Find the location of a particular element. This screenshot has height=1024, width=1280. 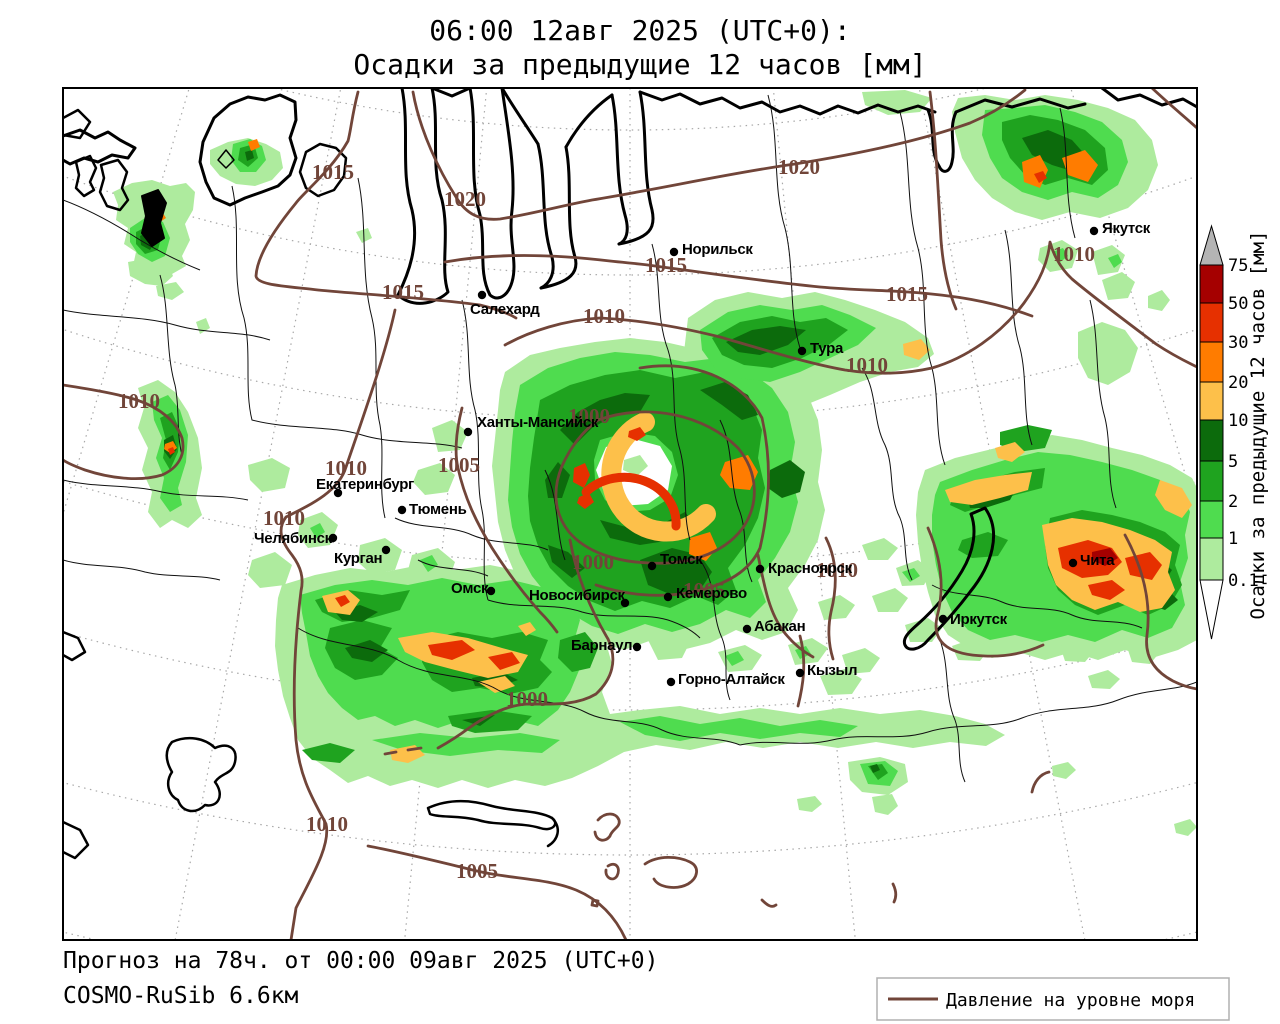

city-label: Чита is located at coordinates (1097, 560).